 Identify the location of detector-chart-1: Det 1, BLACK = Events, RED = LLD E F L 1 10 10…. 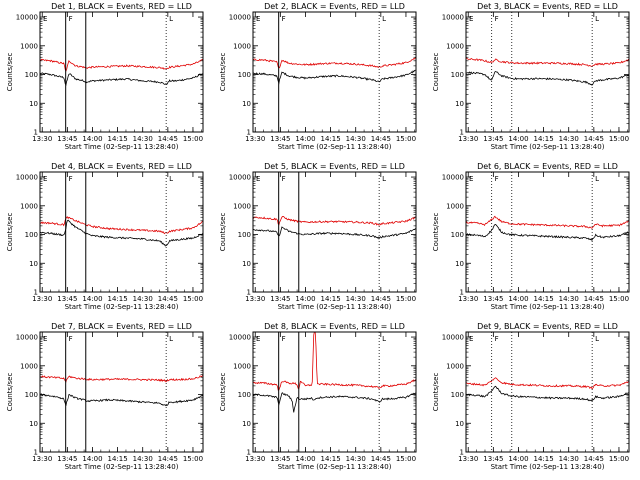
(105, 76).